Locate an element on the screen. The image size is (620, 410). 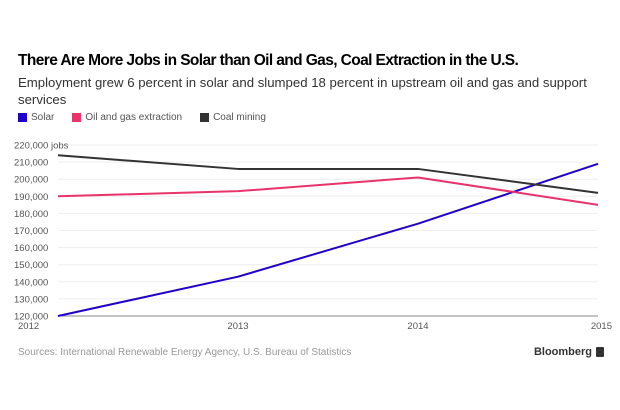
x-tick-label: 2014 is located at coordinates (417, 326).